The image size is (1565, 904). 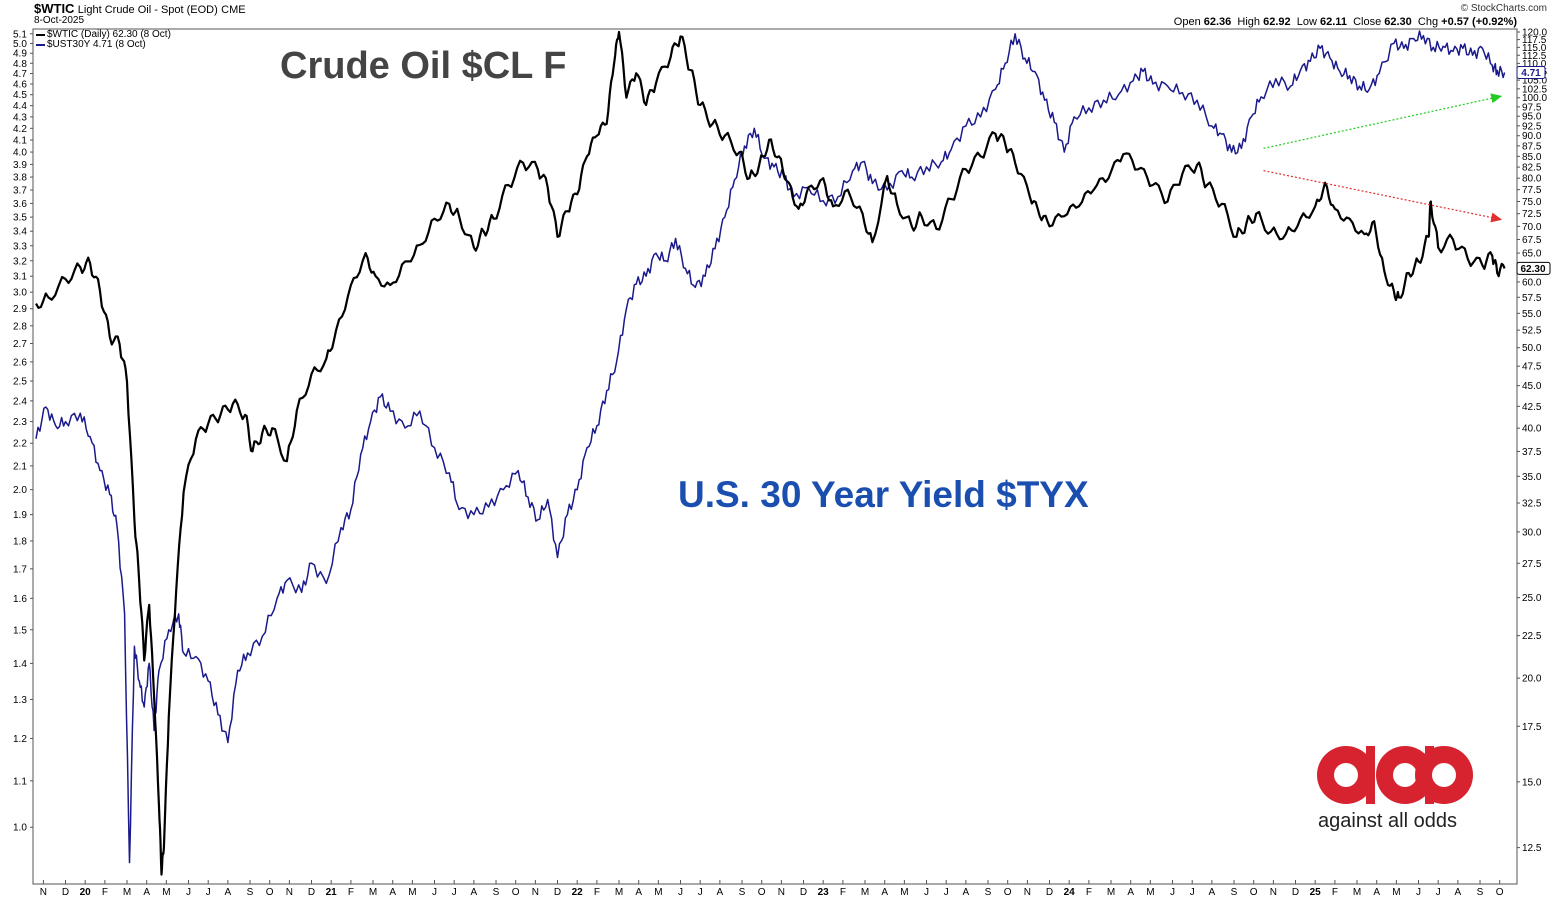 What do you see at coordinates (20, 64) in the screenshot?
I see `left-tick-label: 4.8` at bounding box center [20, 64].